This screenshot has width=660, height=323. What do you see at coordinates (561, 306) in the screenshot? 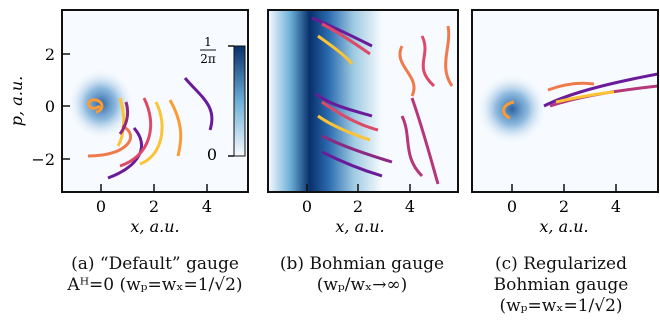
I see `caption-line: (wₚ=wₓ=1/√2)` at bounding box center [561, 306].